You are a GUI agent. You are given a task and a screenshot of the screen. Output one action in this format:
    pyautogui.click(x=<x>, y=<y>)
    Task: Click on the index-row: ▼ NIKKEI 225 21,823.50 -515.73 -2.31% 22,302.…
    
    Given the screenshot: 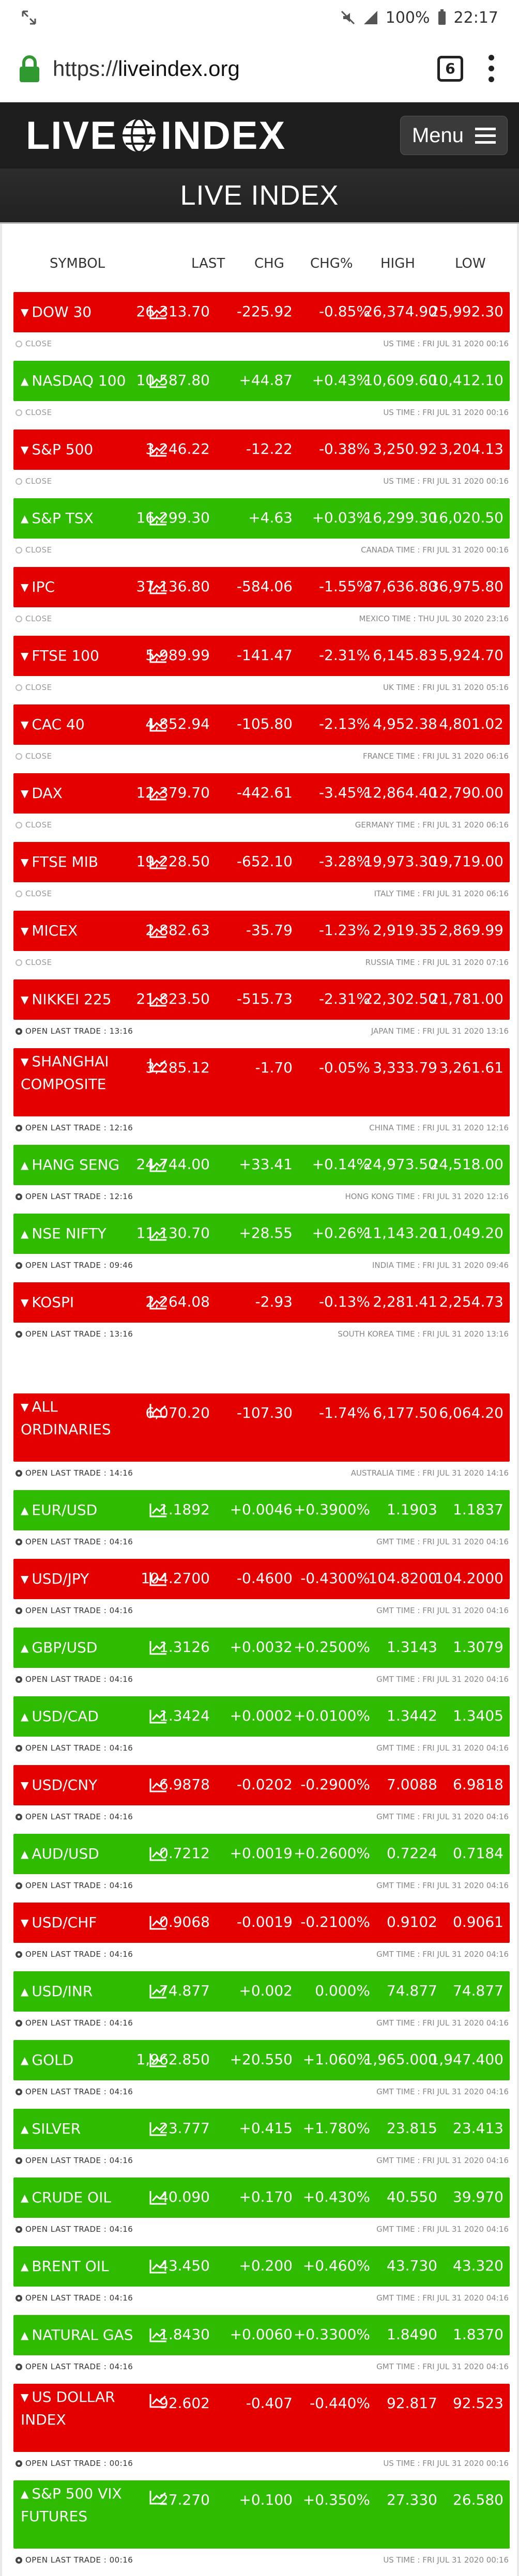 What is the action you would take?
    pyautogui.click(x=261, y=999)
    